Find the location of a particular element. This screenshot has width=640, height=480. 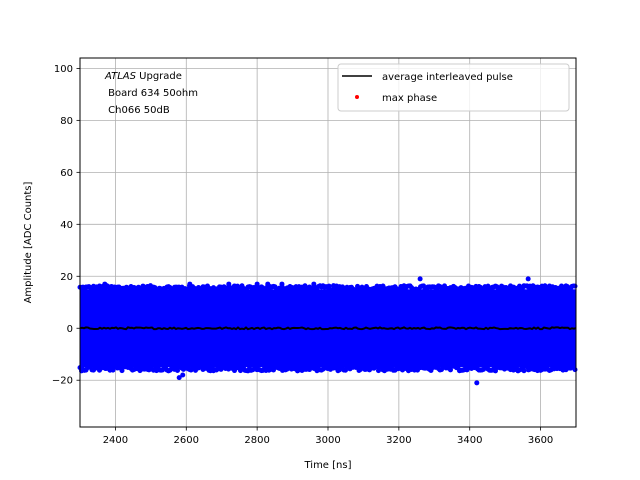

mean-line-layer is located at coordinates (328, 328).